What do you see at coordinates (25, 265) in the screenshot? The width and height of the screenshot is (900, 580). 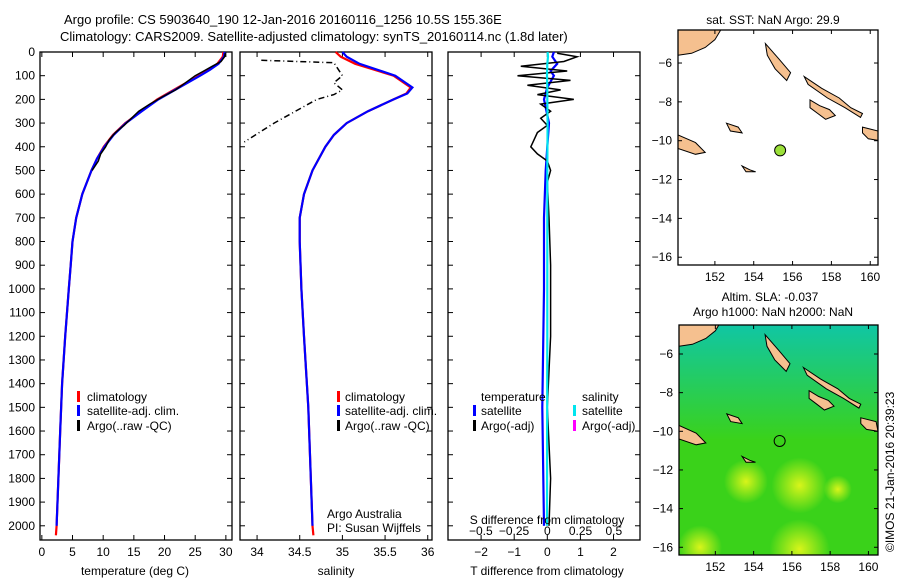 I see `y-tick-label: 900` at bounding box center [25, 265].